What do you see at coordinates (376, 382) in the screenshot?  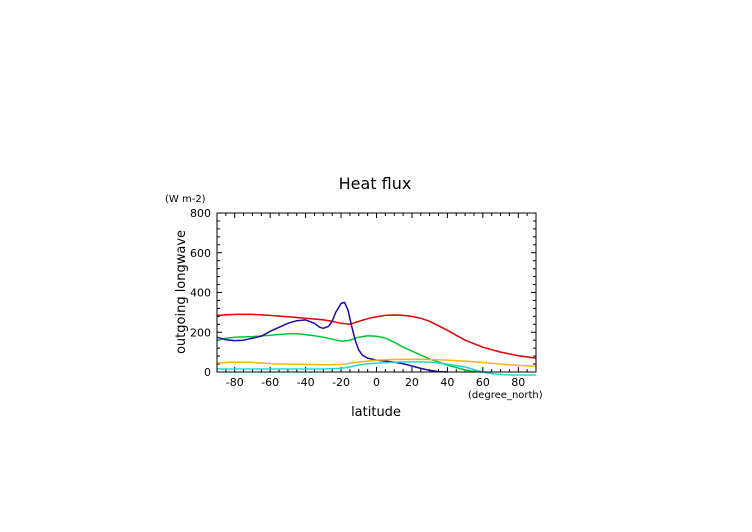 I see `x-tick-label: 0` at bounding box center [376, 382].